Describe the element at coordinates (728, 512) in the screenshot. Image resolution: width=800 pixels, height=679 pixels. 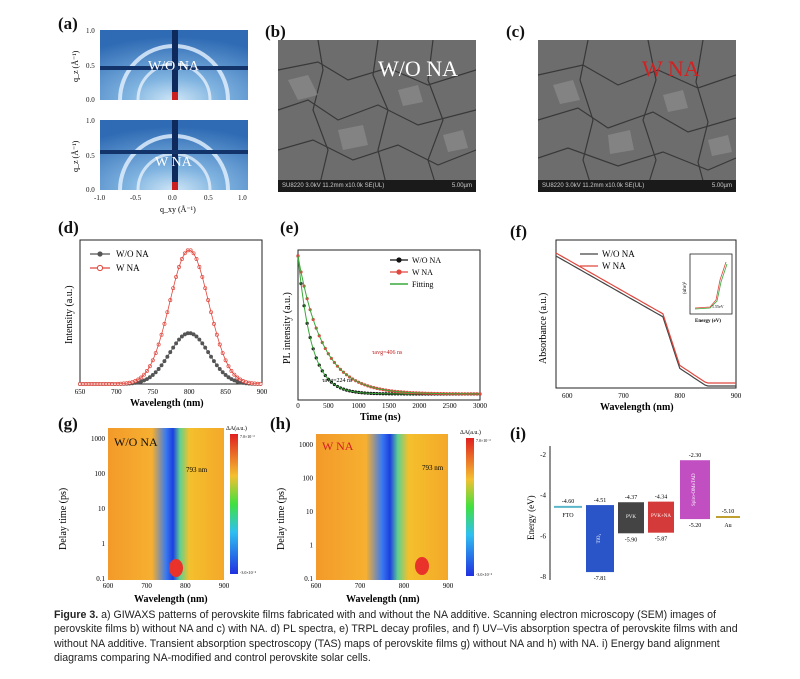
I see `energy-level-value: -5.10` at that location.